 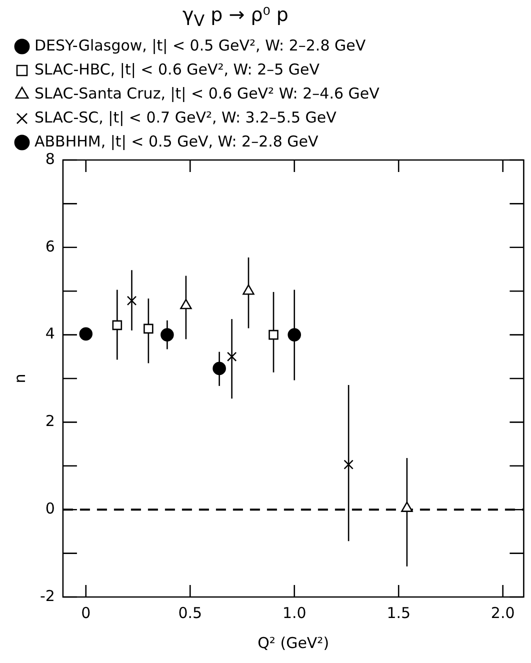 I want to click on y-tick-label: -2, so click(x=47, y=595).